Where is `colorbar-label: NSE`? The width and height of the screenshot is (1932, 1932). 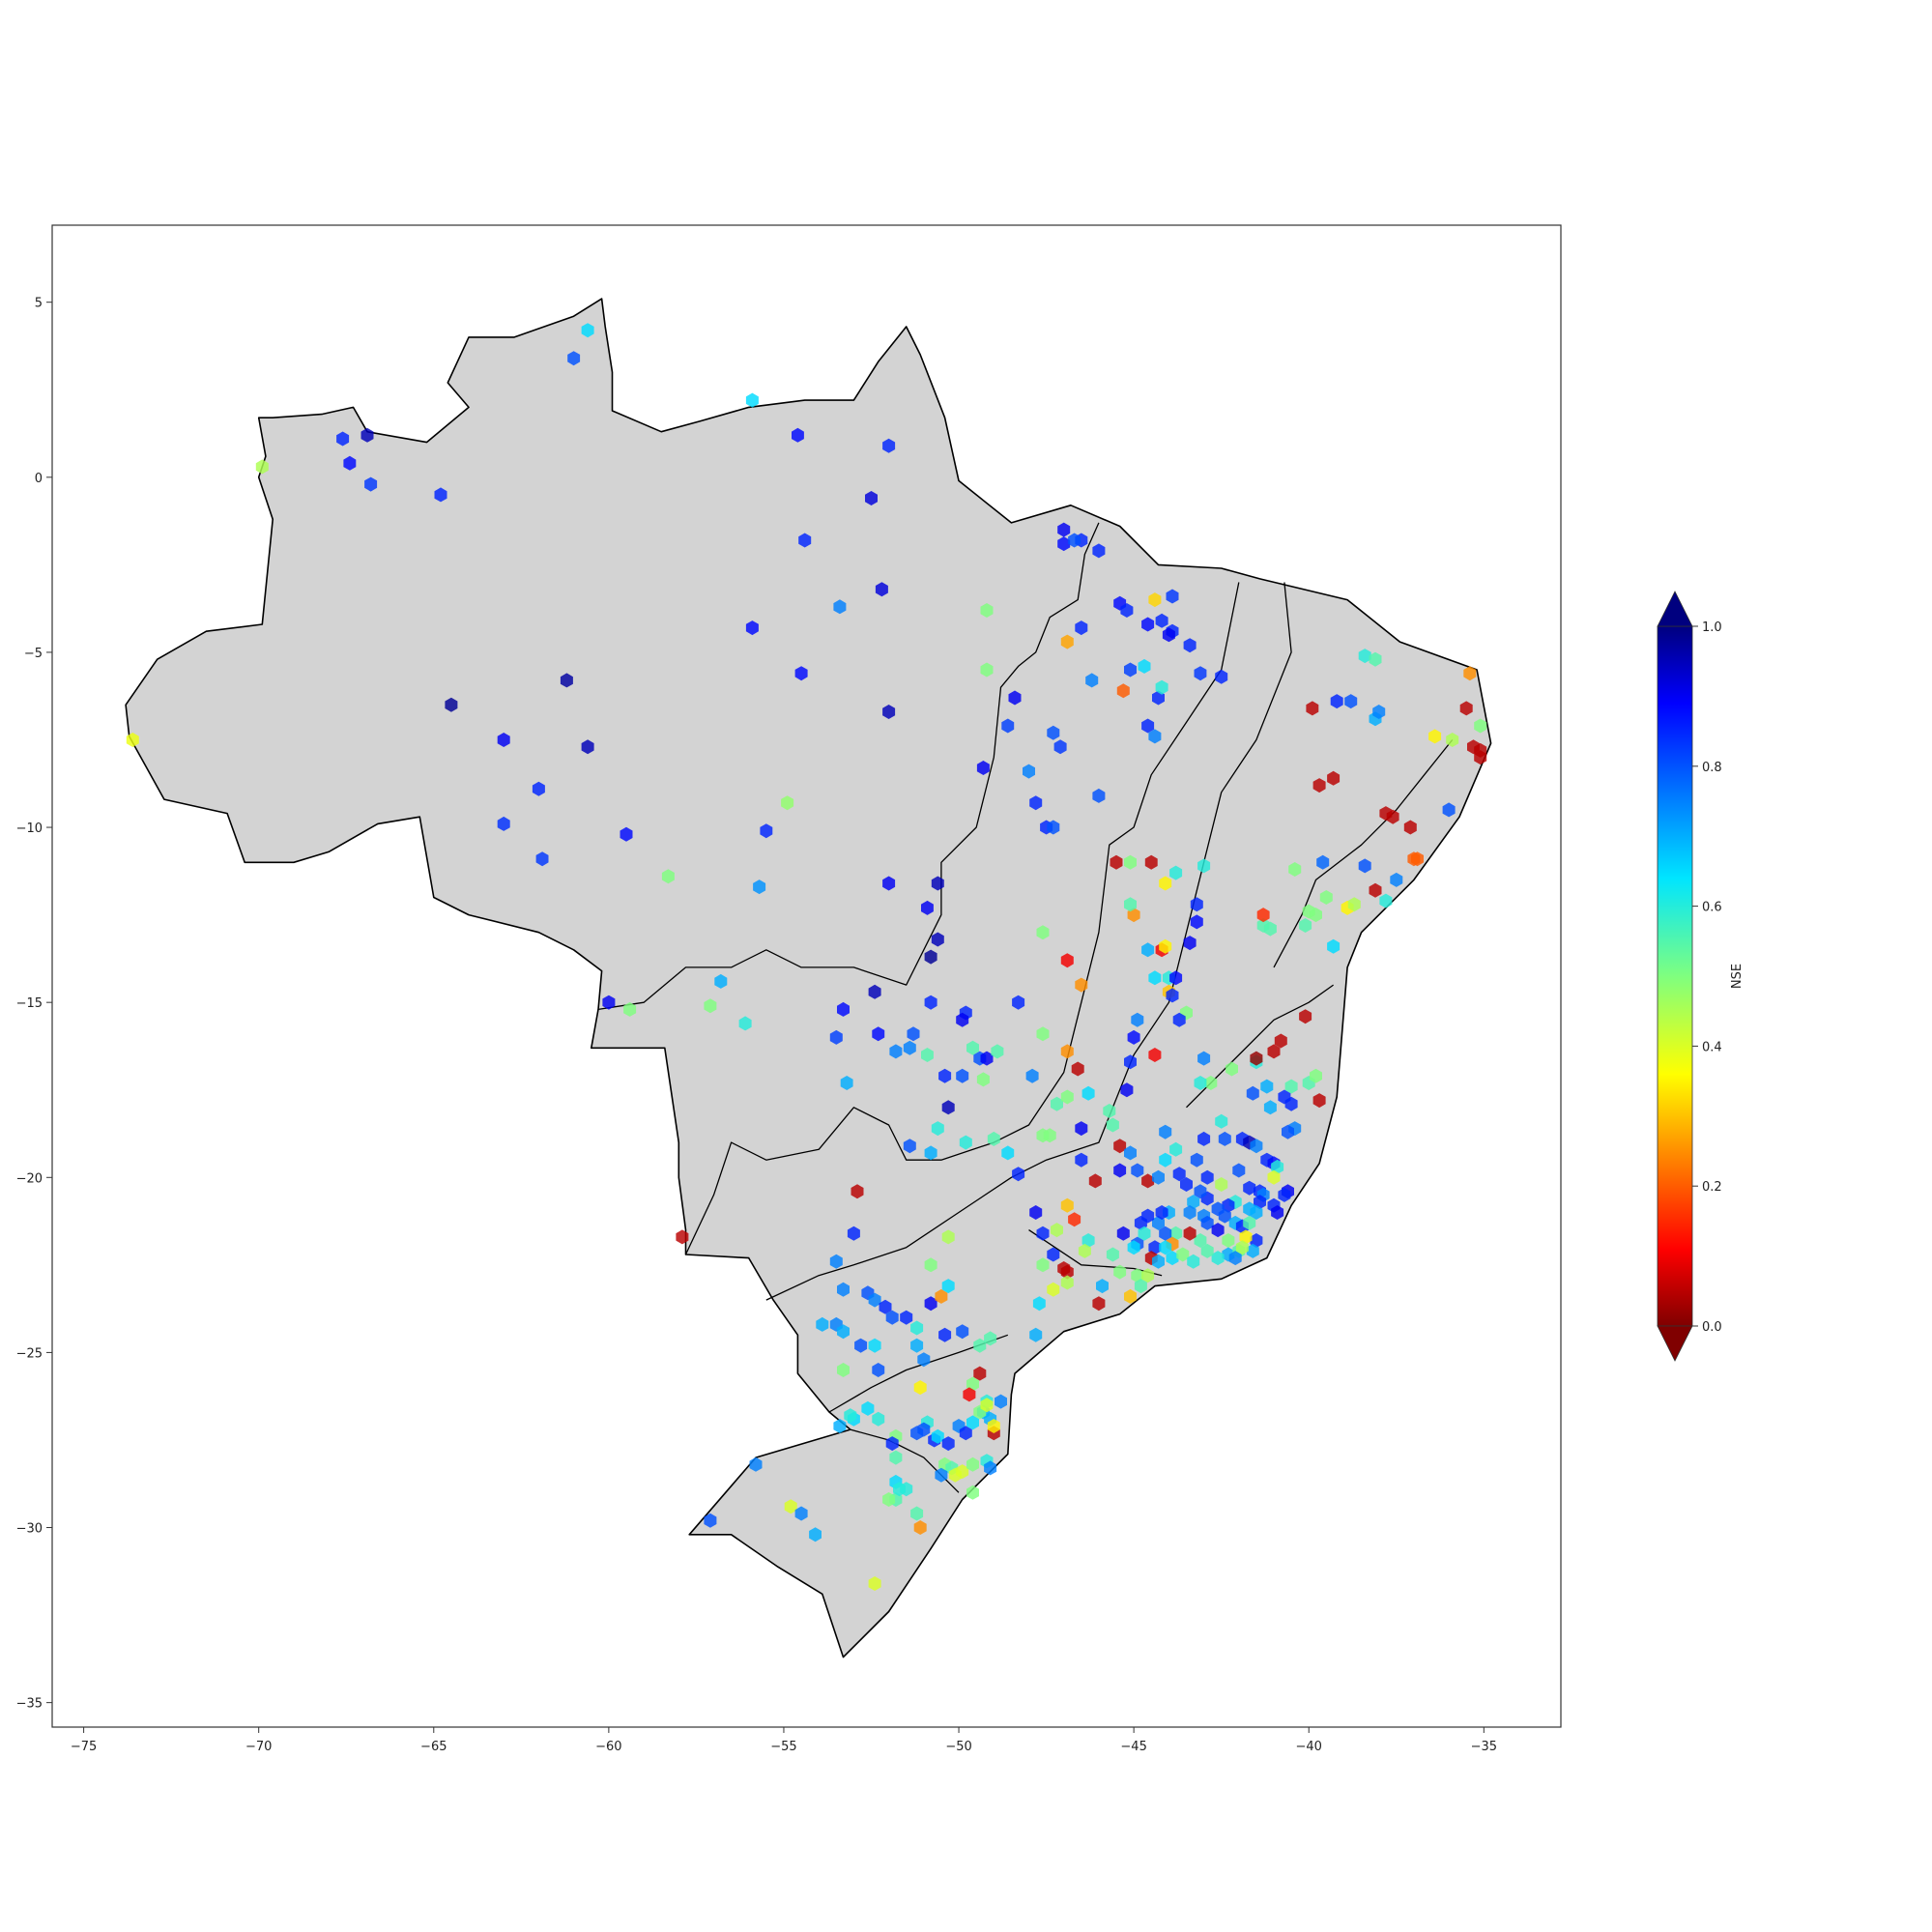 colorbar-label: NSE is located at coordinates (1737, 977).